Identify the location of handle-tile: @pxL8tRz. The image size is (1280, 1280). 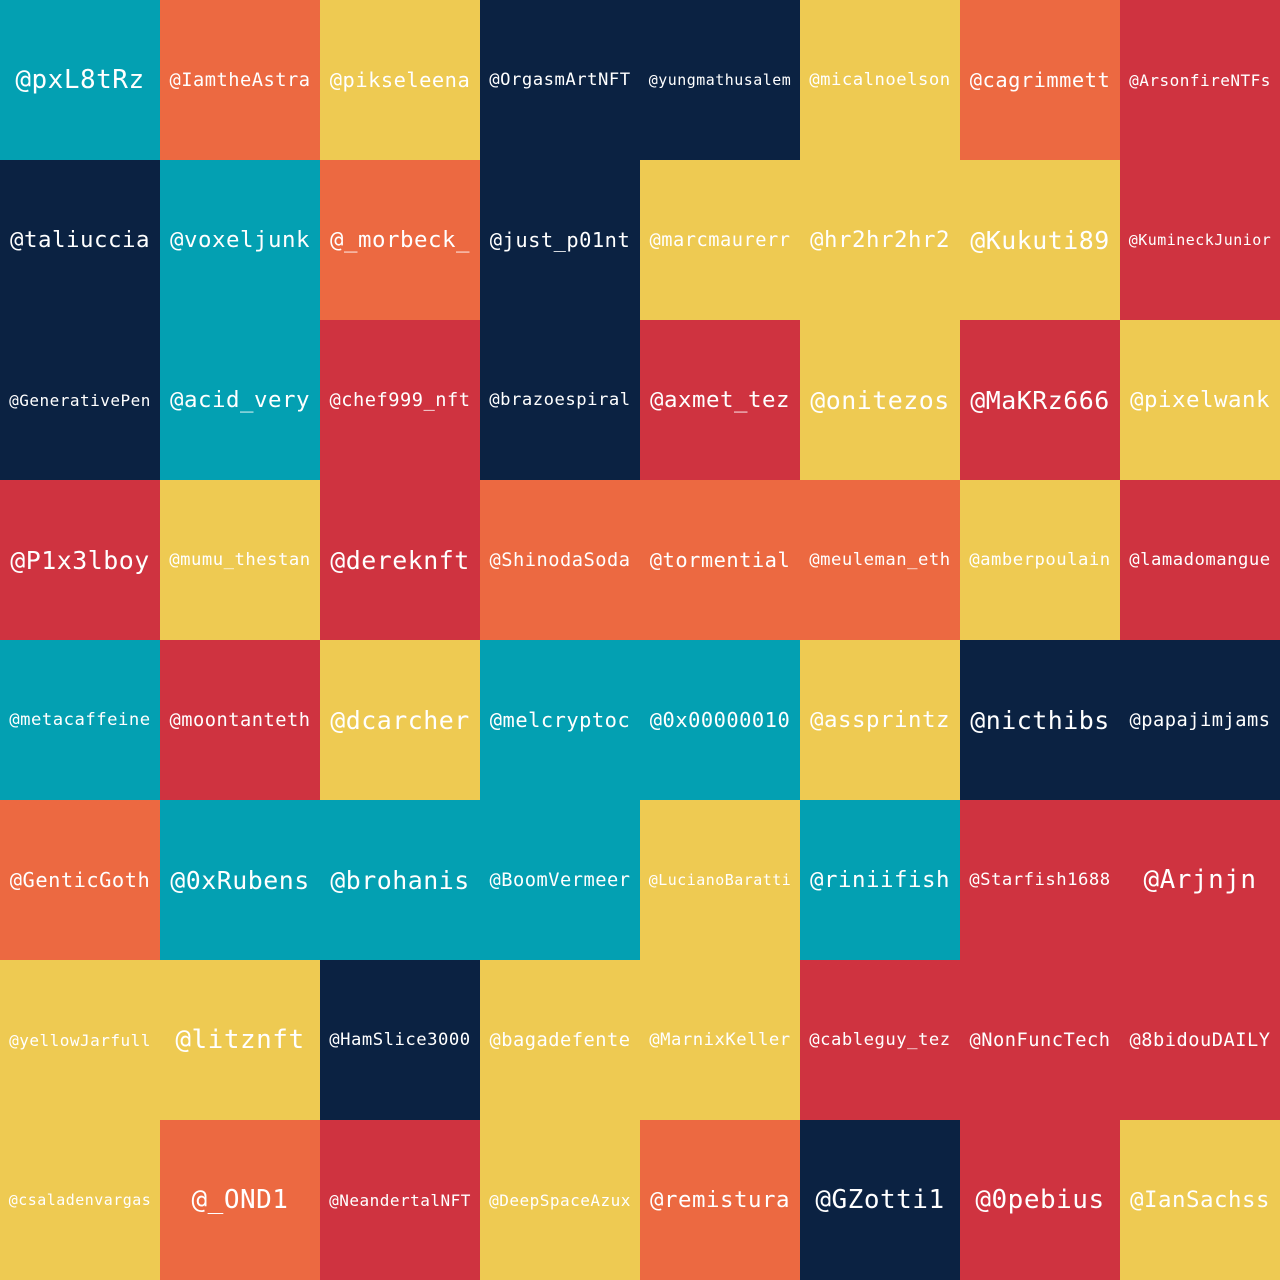
(80, 80).